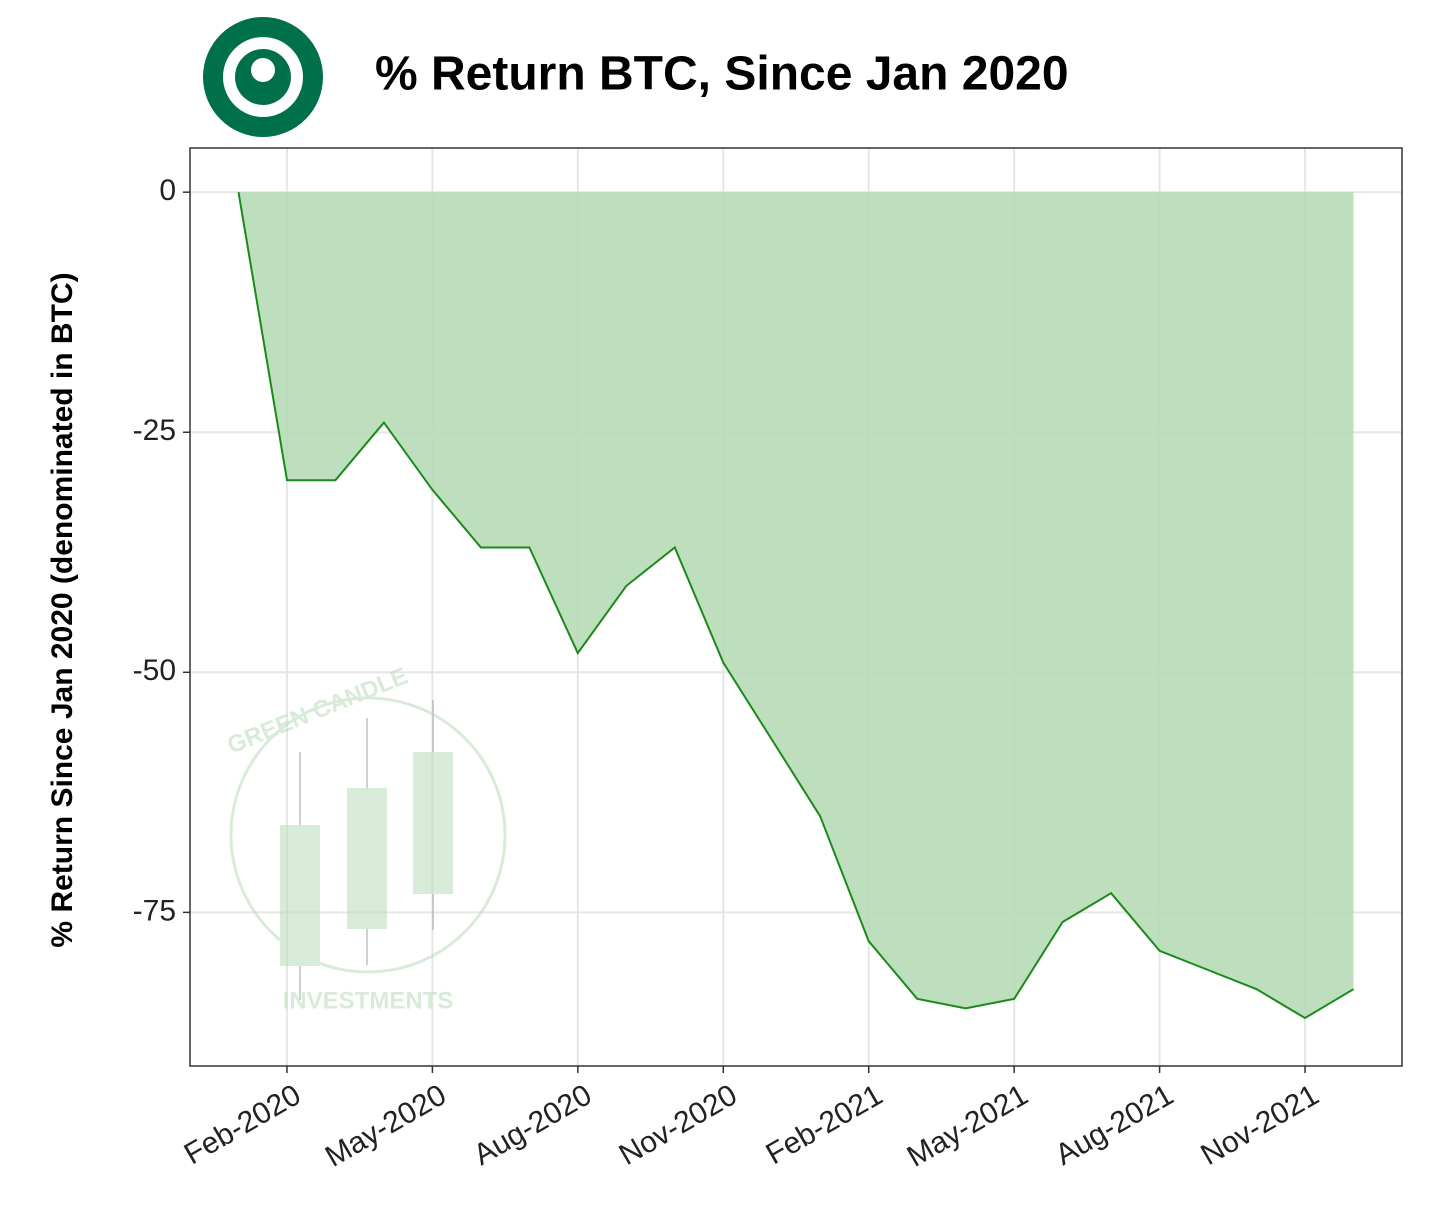 The width and height of the screenshot is (1456, 1209). Describe the element at coordinates (263, 77) in the screenshot. I see `logo` at that location.